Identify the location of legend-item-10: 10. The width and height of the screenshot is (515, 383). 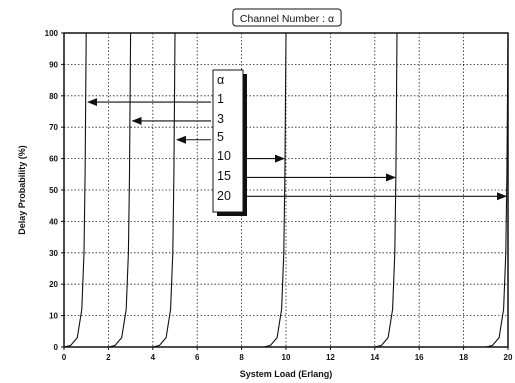
(224, 156).